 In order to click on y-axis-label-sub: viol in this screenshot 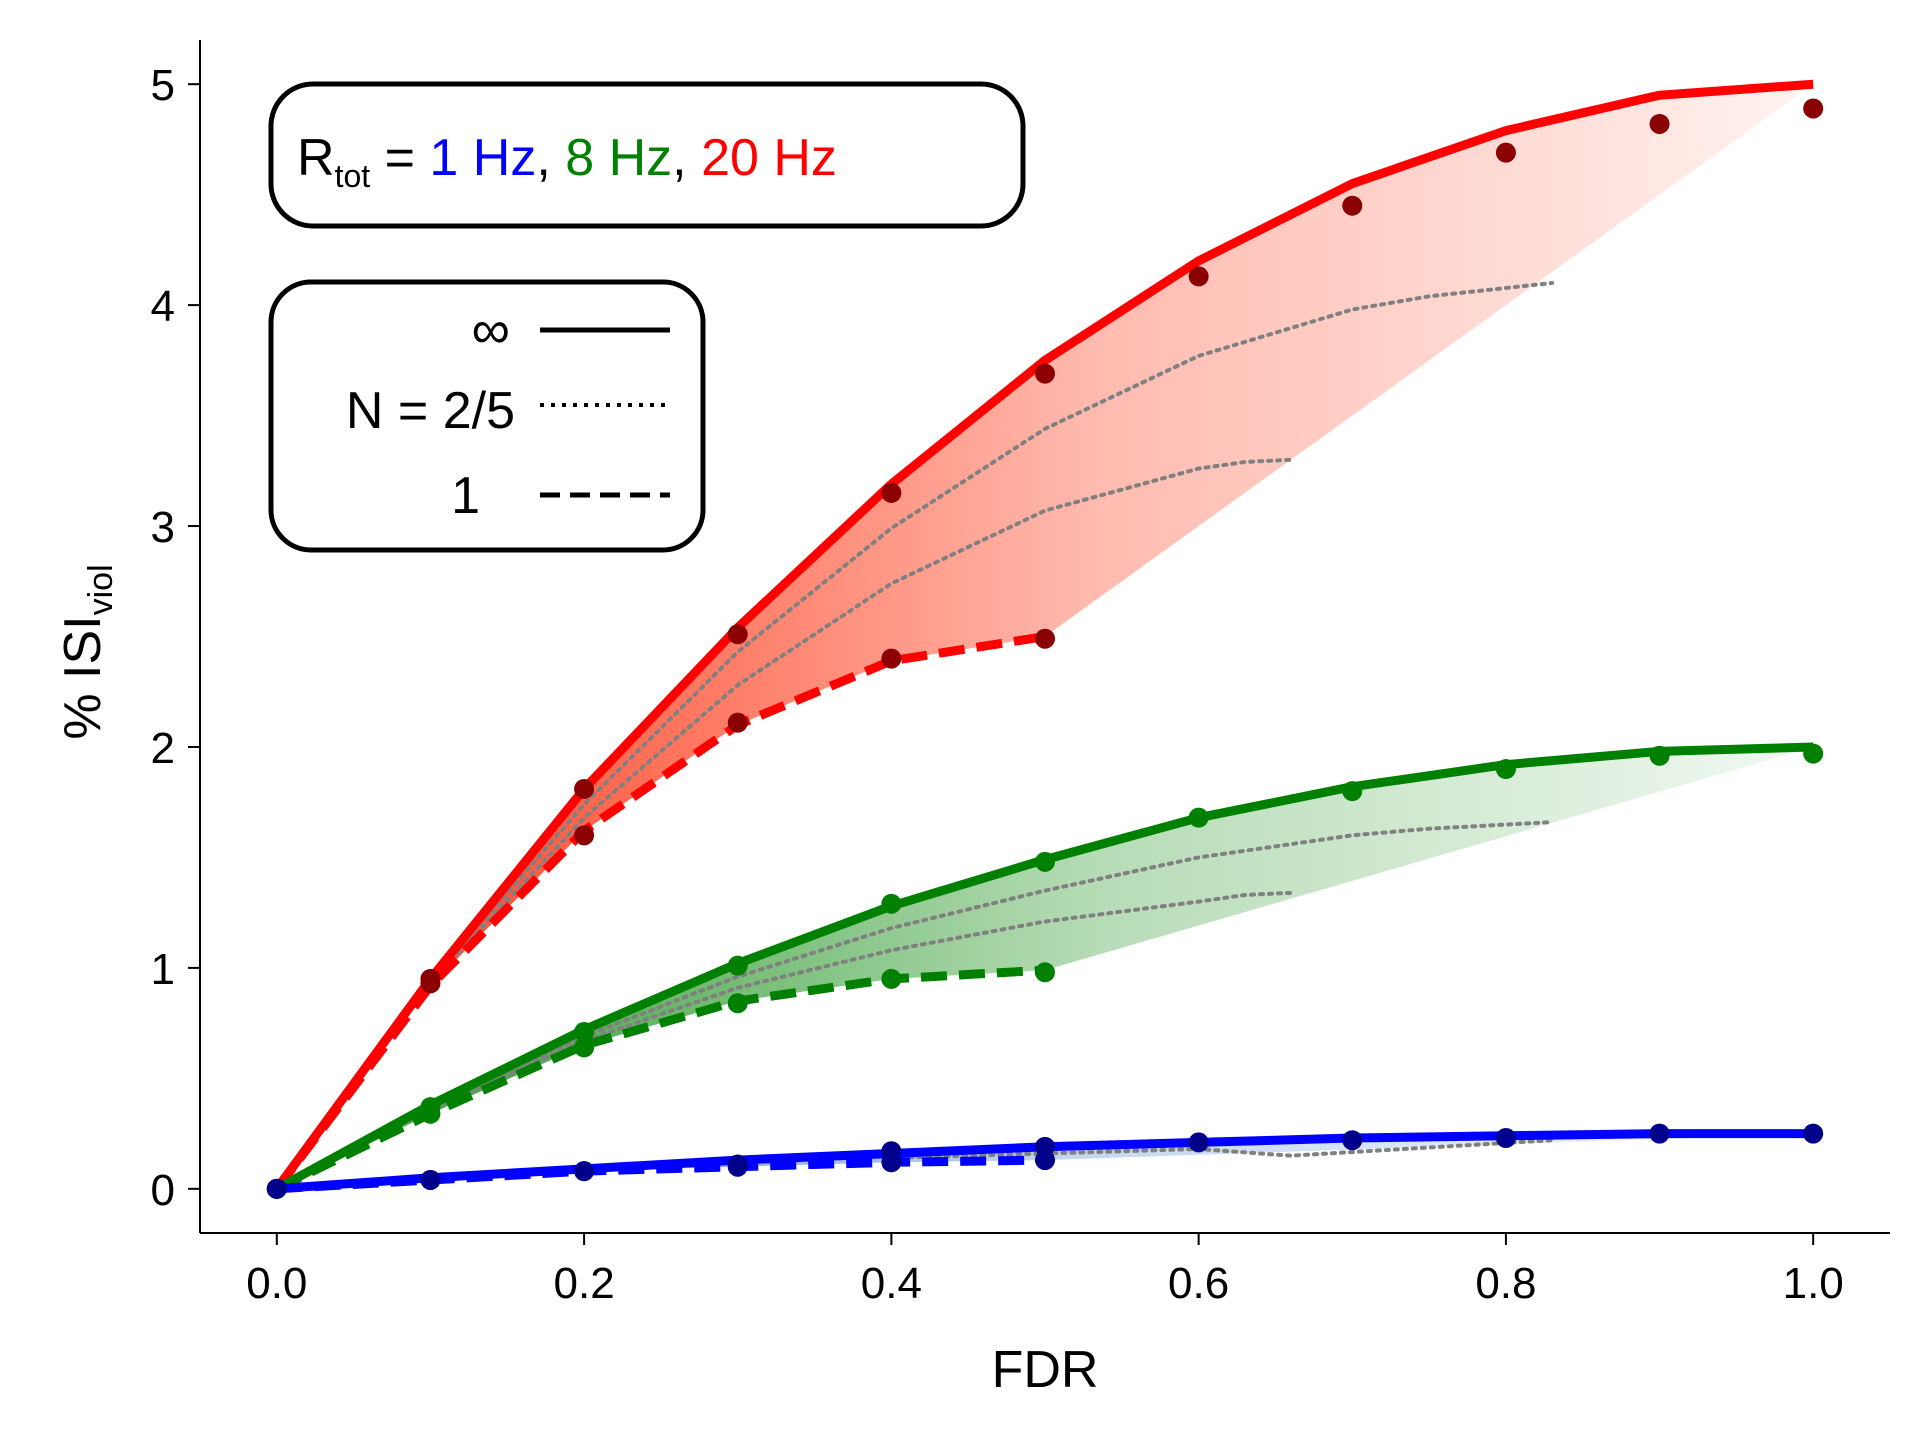, I will do `click(101, 589)`.